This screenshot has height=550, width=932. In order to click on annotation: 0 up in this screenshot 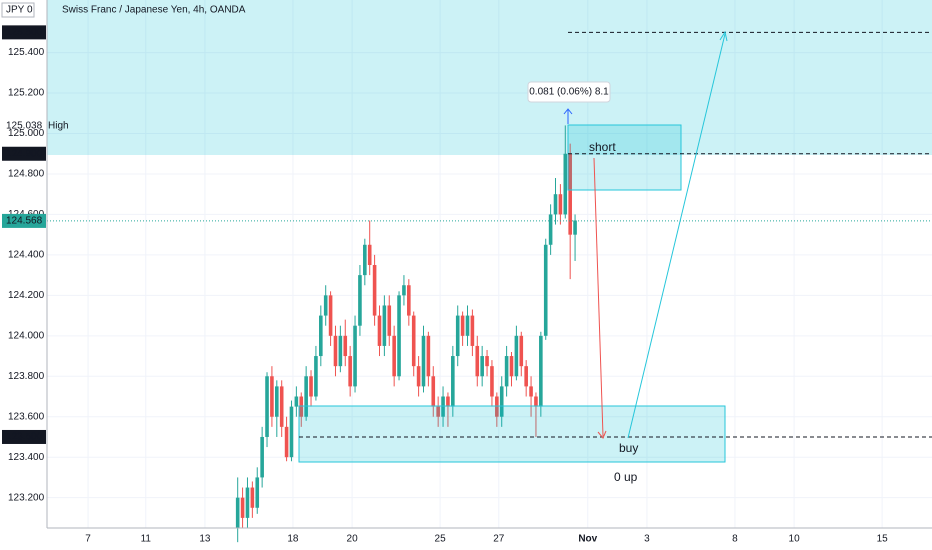, I will do `click(626, 477)`.